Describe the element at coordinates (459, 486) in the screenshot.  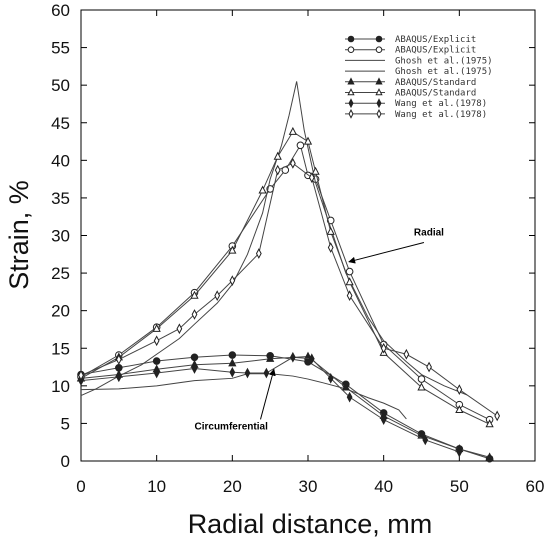
I see `x-tick-label: 50` at that location.